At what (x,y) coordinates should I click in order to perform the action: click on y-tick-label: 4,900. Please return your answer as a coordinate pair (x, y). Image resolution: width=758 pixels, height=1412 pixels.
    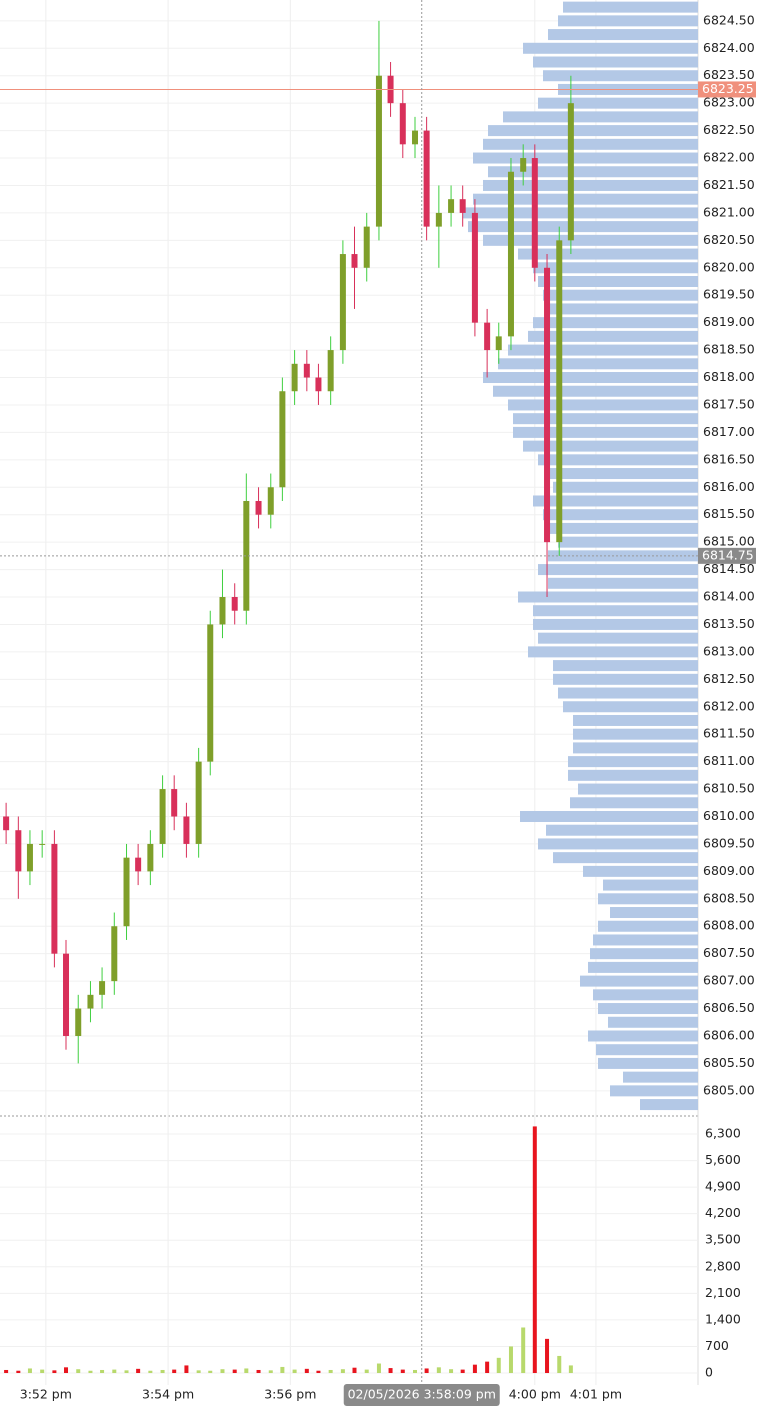
    Looking at the image, I should click on (723, 1186).